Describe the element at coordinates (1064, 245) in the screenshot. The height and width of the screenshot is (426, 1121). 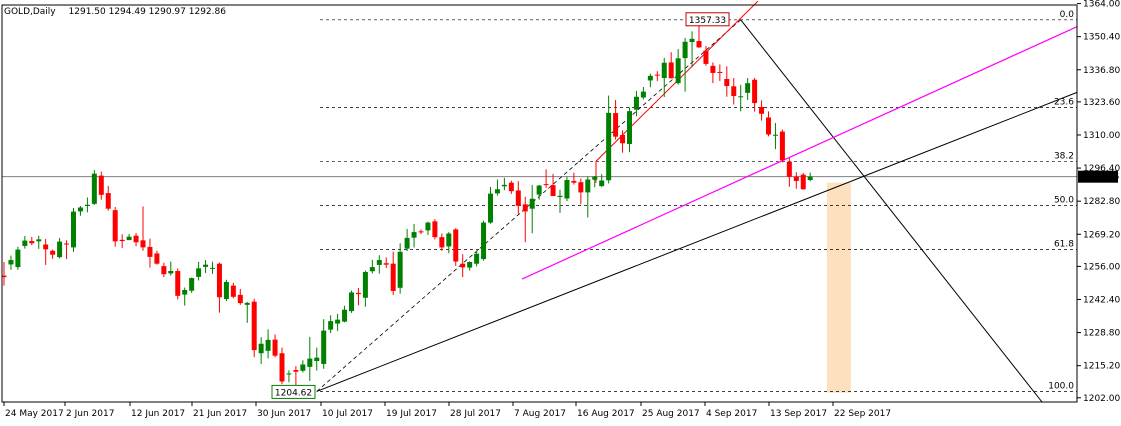
I see `fib-level-label: 61.8` at that location.